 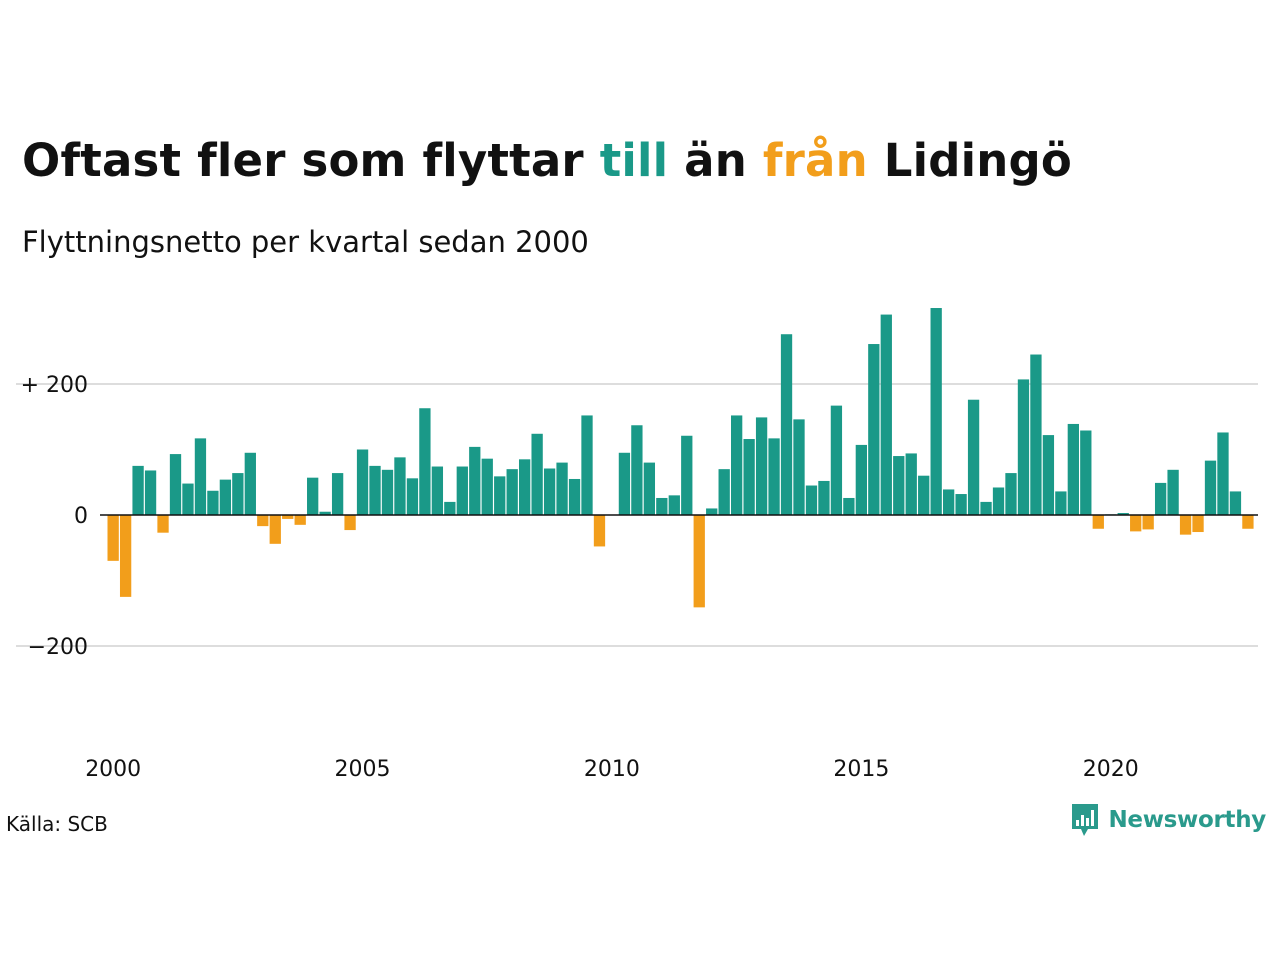 What do you see at coordinates (54, 385) in the screenshot?
I see `y-tick-label: + 200` at bounding box center [54, 385].